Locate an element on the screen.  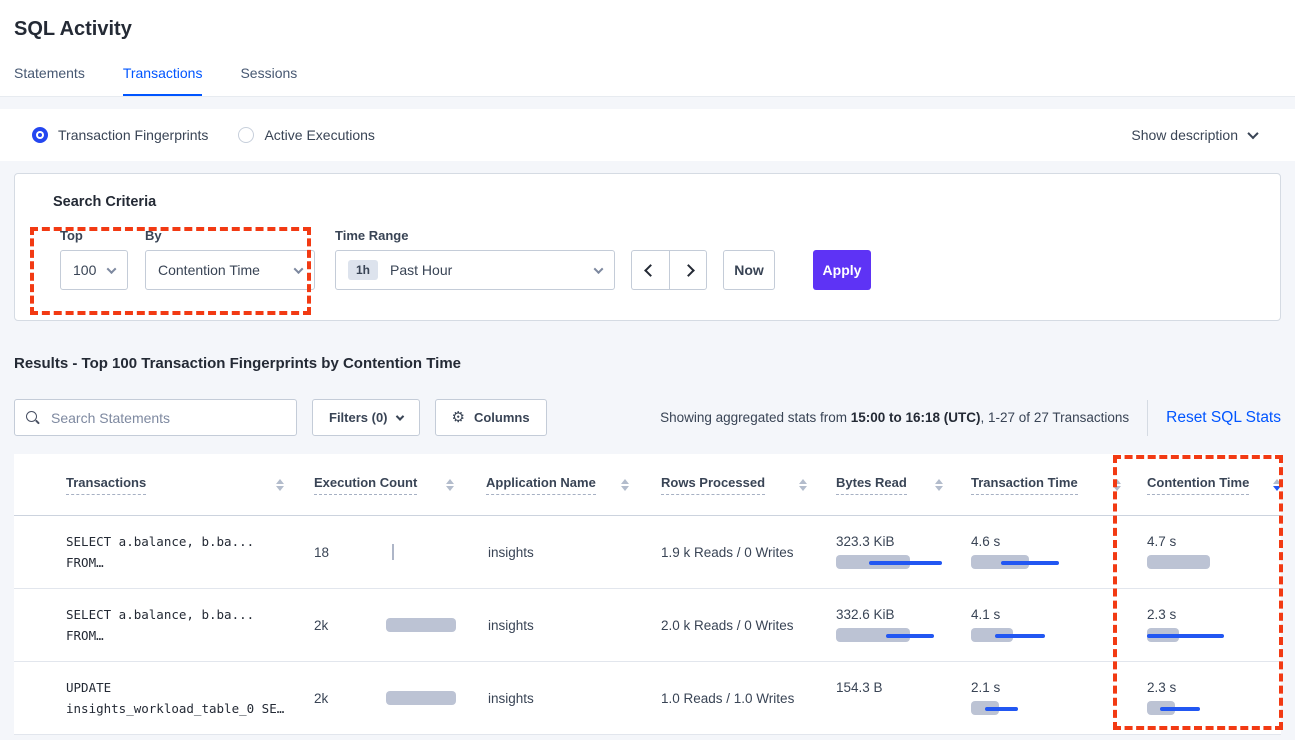
column-header-rows-processed: Rows Processed is located at coordinates (732, 485).